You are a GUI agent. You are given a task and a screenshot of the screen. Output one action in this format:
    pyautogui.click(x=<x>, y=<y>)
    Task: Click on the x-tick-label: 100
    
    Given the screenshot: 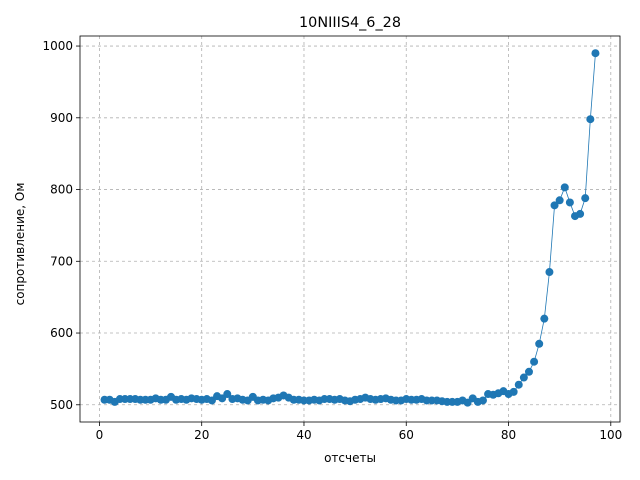 What is the action you would take?
    pyautogui.click(x=610, y=435)
    